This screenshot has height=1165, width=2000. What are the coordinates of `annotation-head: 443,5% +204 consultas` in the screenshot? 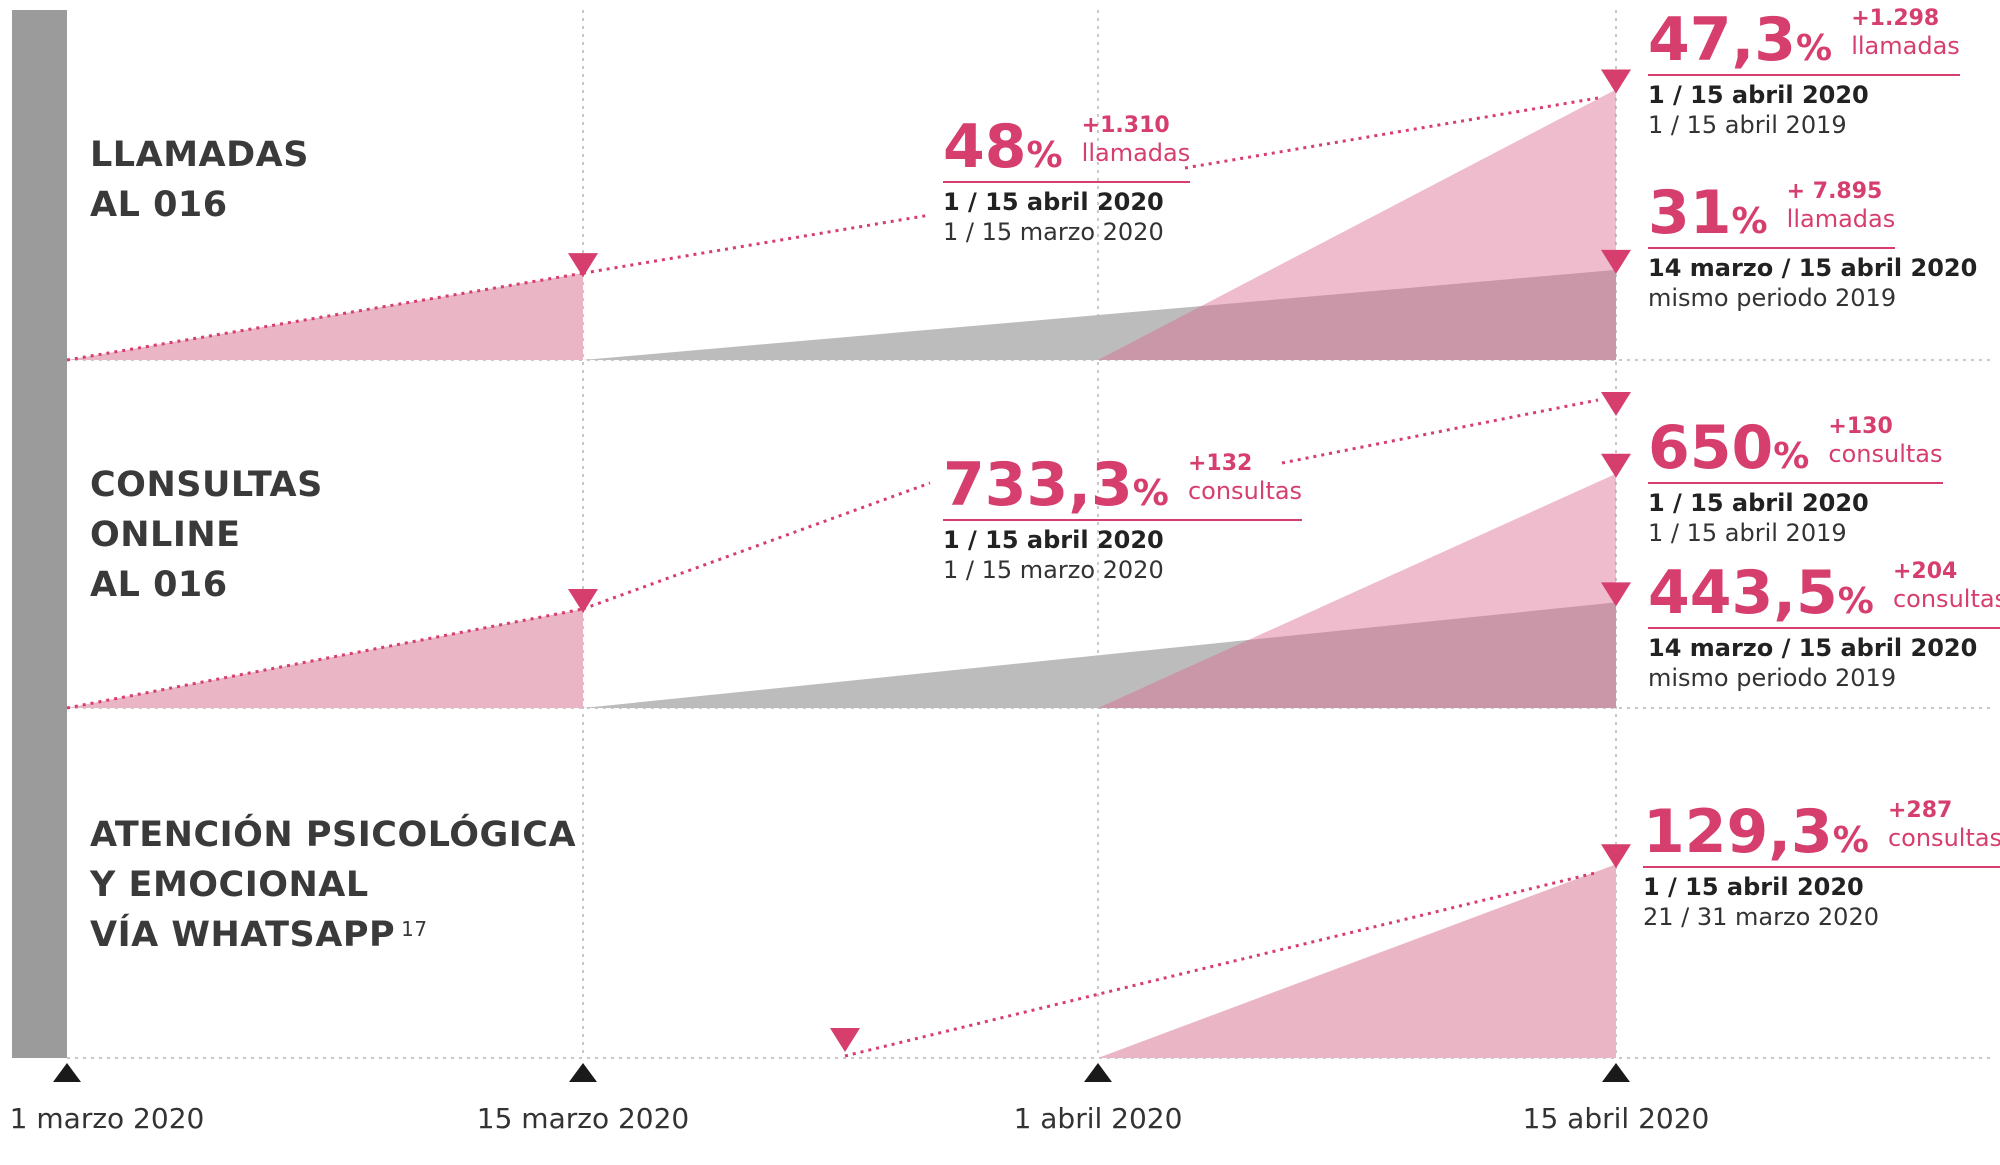 It's located at (1824, 594).